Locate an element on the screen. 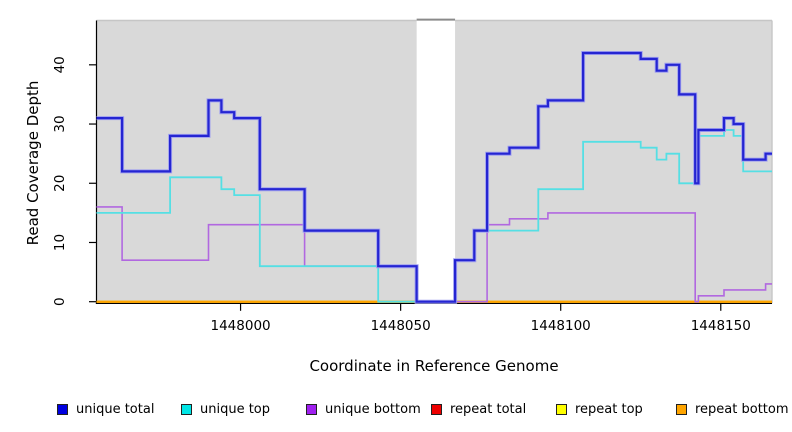 This screenshot has height=432, width=792. y-tick-label: 20 is located at coordinates (60, 183).